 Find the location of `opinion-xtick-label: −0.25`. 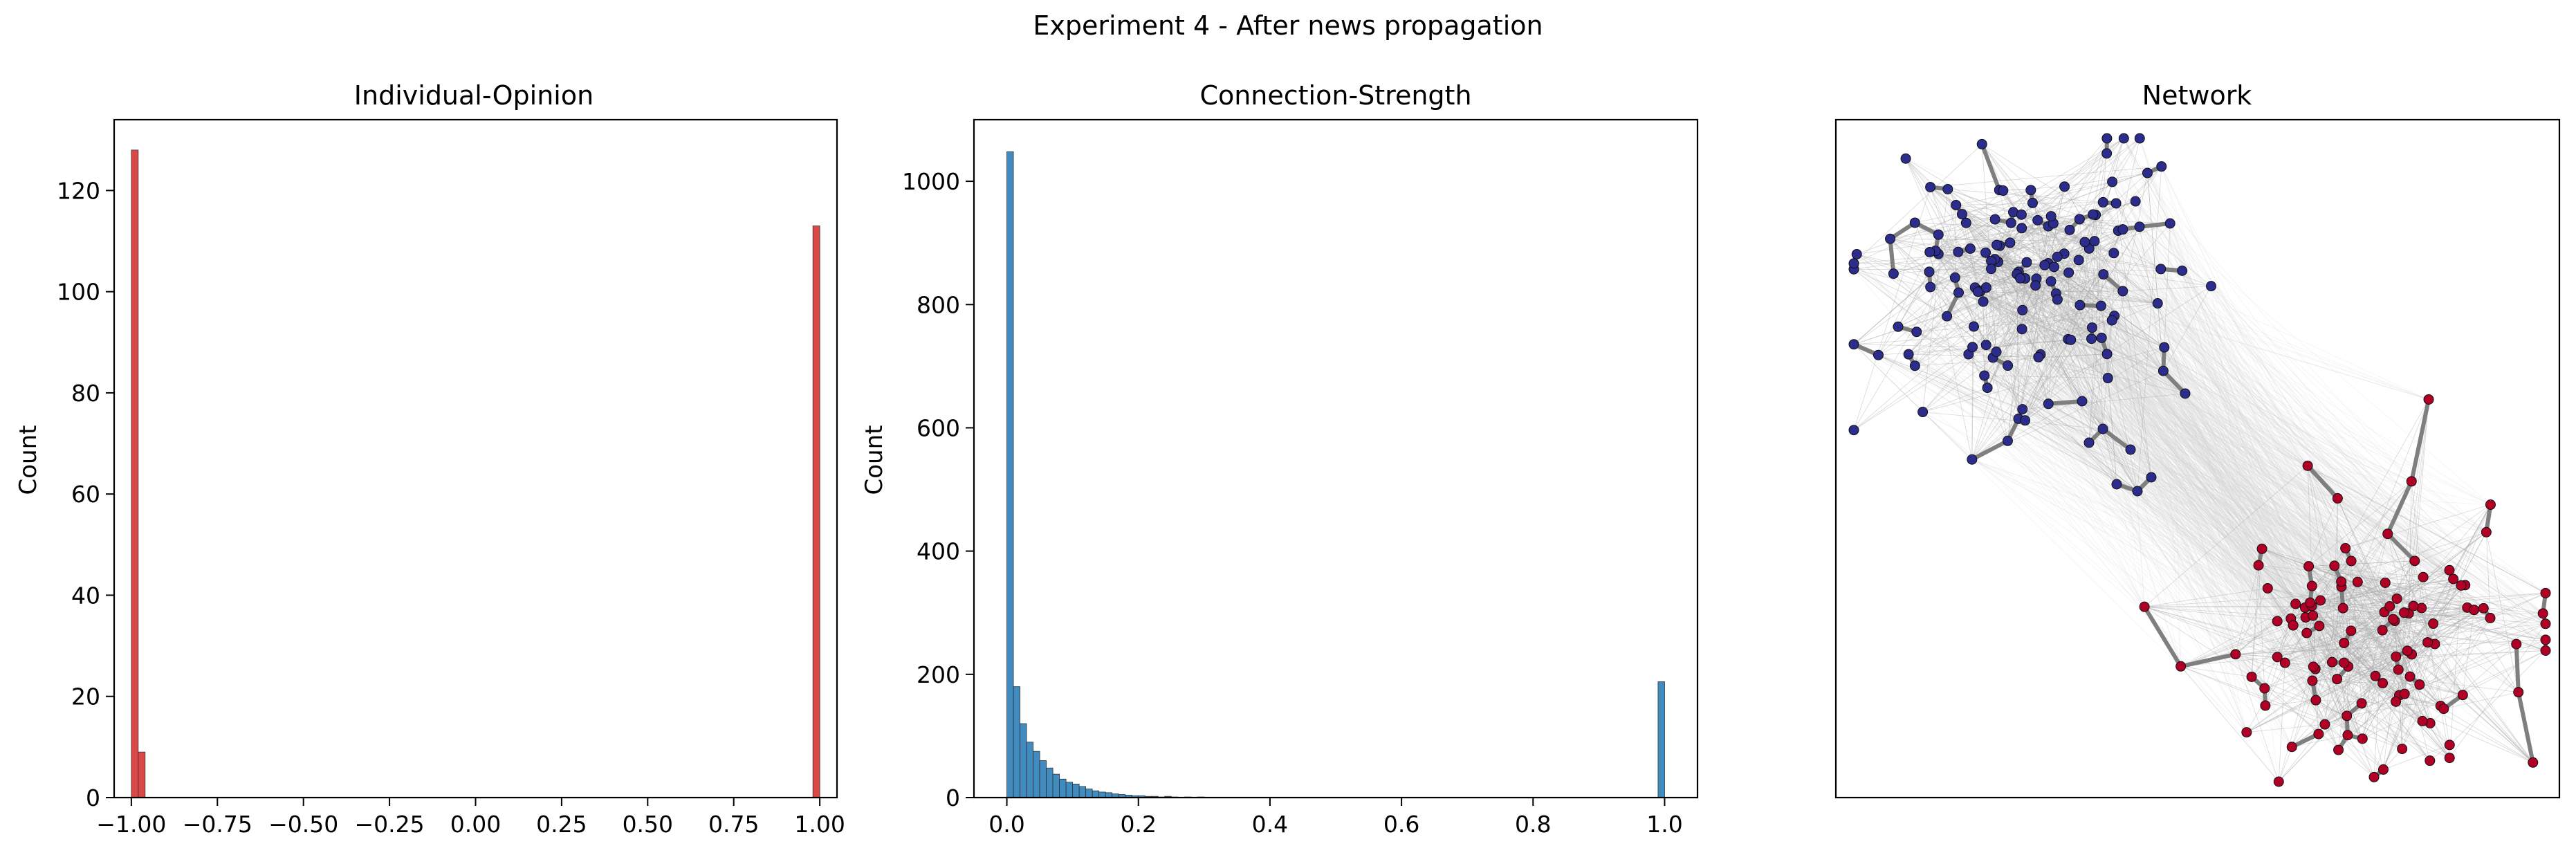

opinion-xtick-label: −0.25 is located at coordinates (390, 824).